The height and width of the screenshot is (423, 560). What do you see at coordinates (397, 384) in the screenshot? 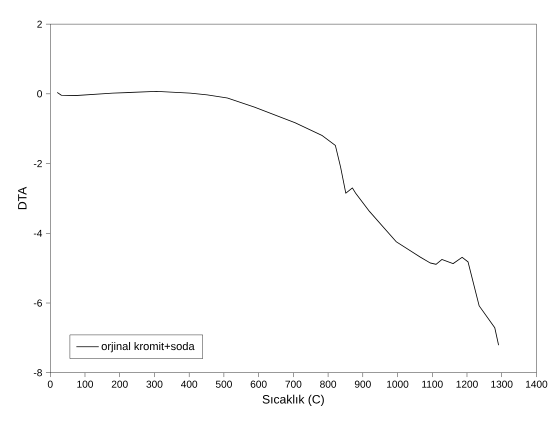
I see `x-tick-label: 1000` at bounding box center [397, 384].